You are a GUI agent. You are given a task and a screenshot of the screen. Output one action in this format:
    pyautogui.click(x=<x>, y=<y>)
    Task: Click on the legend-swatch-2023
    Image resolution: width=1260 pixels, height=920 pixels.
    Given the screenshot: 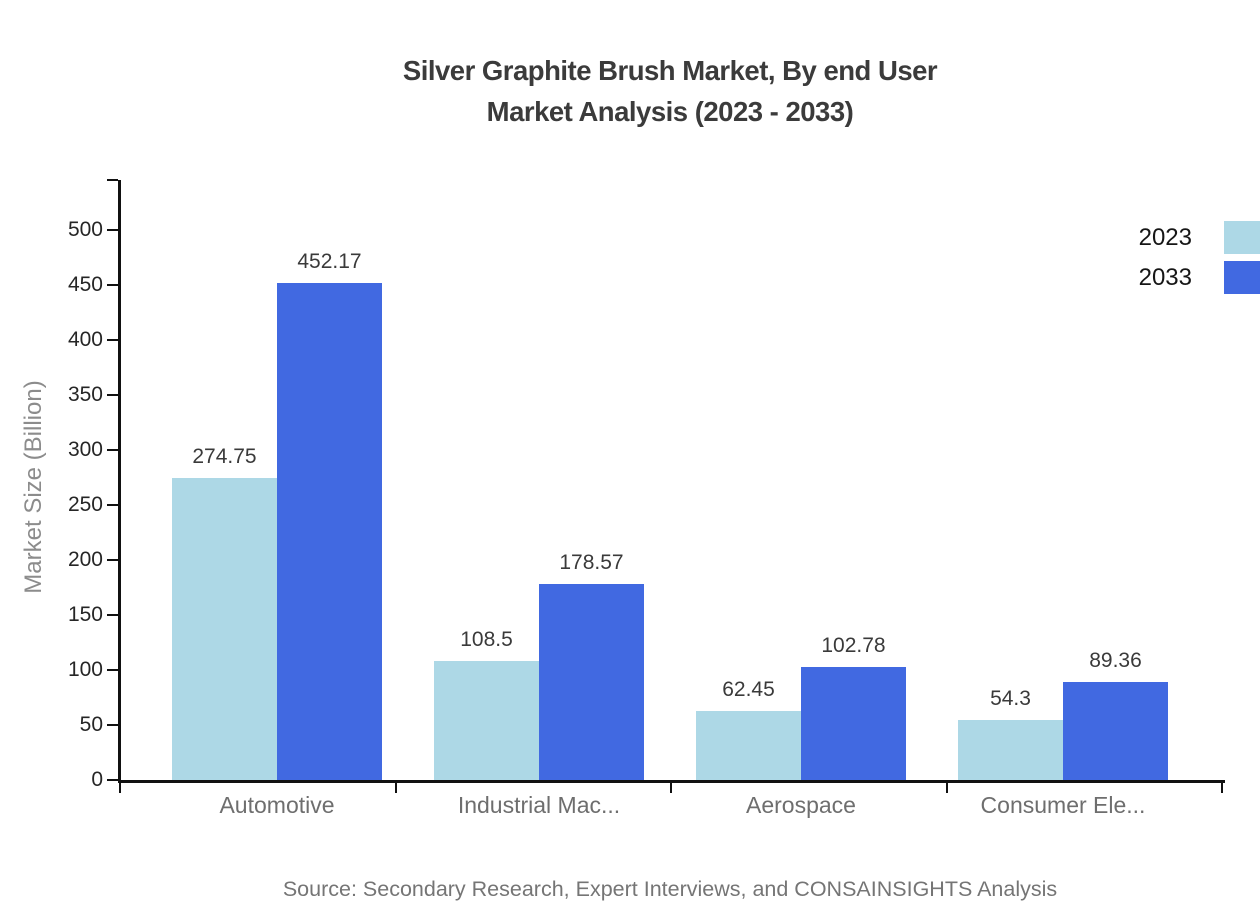 What is the action you would take?
    pyautogui.click(x=1242, y=237)
    